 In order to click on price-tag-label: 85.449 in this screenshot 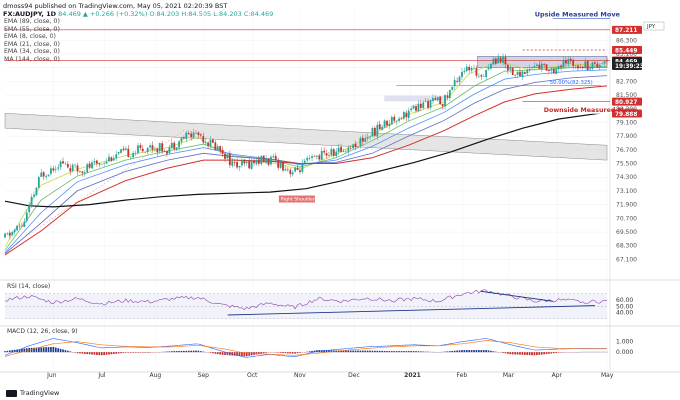, I will do `click(626, 51)`.